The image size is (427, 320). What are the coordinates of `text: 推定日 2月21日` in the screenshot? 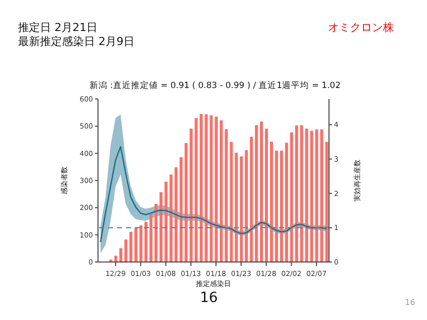 It's located at (58, 27).